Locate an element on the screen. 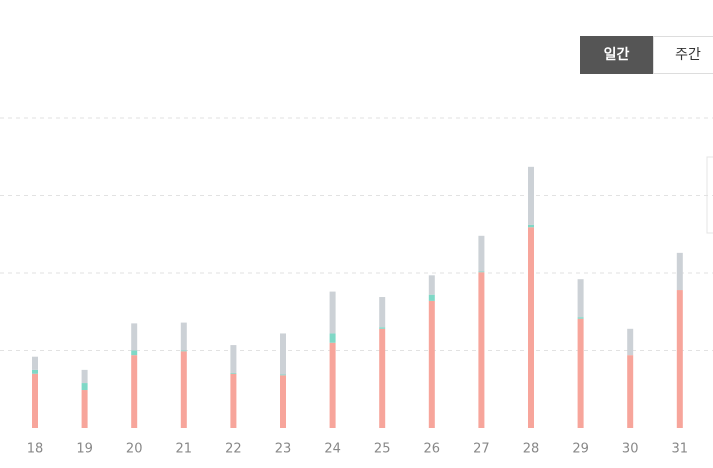  toggle-weekly: 주간 is located at coordinates (683, 55).